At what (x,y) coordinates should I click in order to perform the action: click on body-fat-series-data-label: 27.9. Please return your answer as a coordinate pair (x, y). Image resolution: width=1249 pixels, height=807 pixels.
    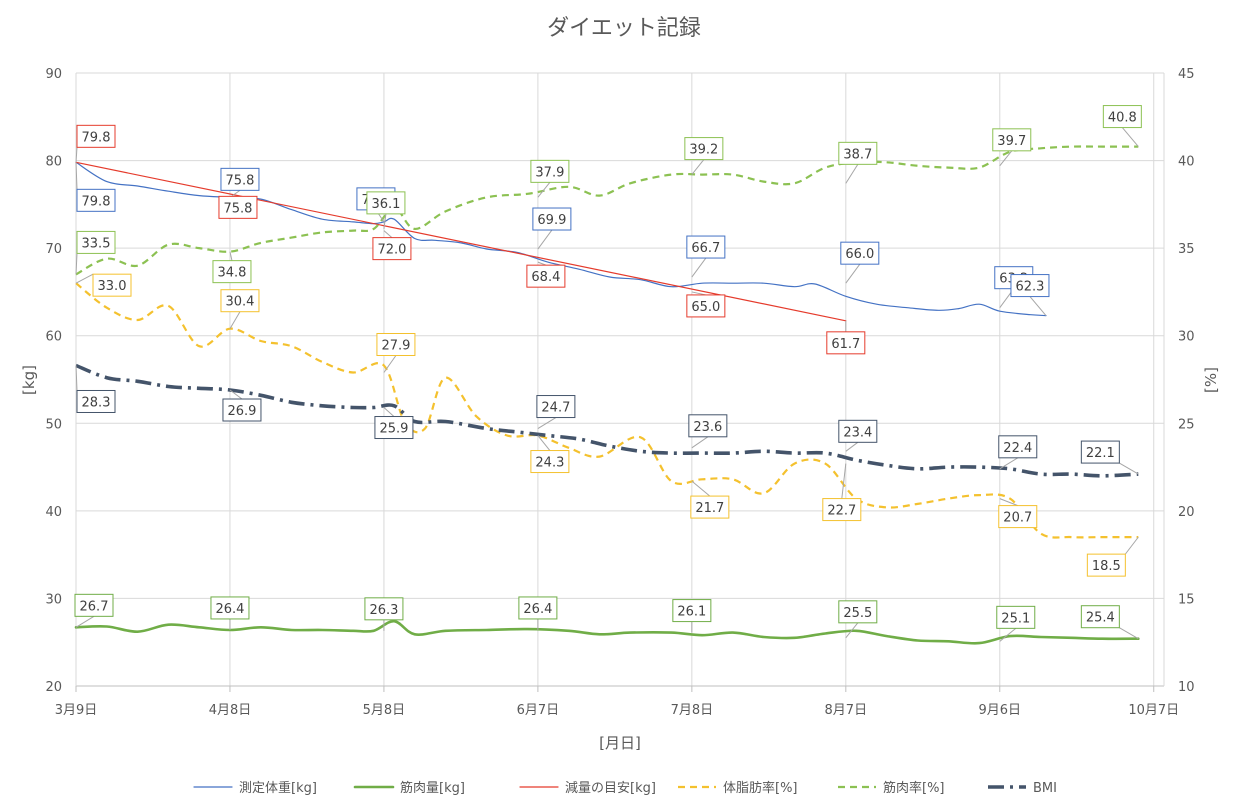
    Looking at the image, I should click on (396, 352).